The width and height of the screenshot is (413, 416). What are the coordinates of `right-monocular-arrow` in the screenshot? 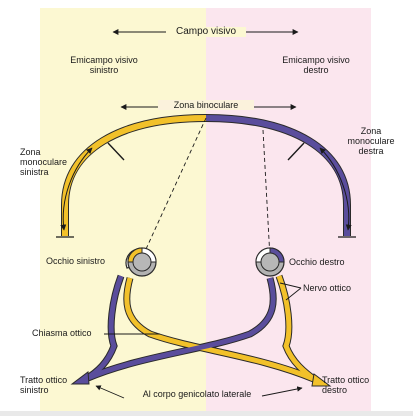 It's located at (335, 189).